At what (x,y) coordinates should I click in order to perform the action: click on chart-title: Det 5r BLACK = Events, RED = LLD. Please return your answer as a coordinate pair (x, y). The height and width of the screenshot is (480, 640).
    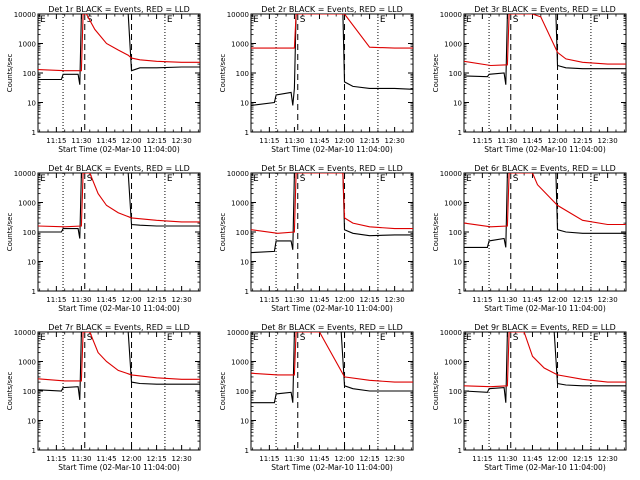
    Looking at the image, I should click on (332, 168).